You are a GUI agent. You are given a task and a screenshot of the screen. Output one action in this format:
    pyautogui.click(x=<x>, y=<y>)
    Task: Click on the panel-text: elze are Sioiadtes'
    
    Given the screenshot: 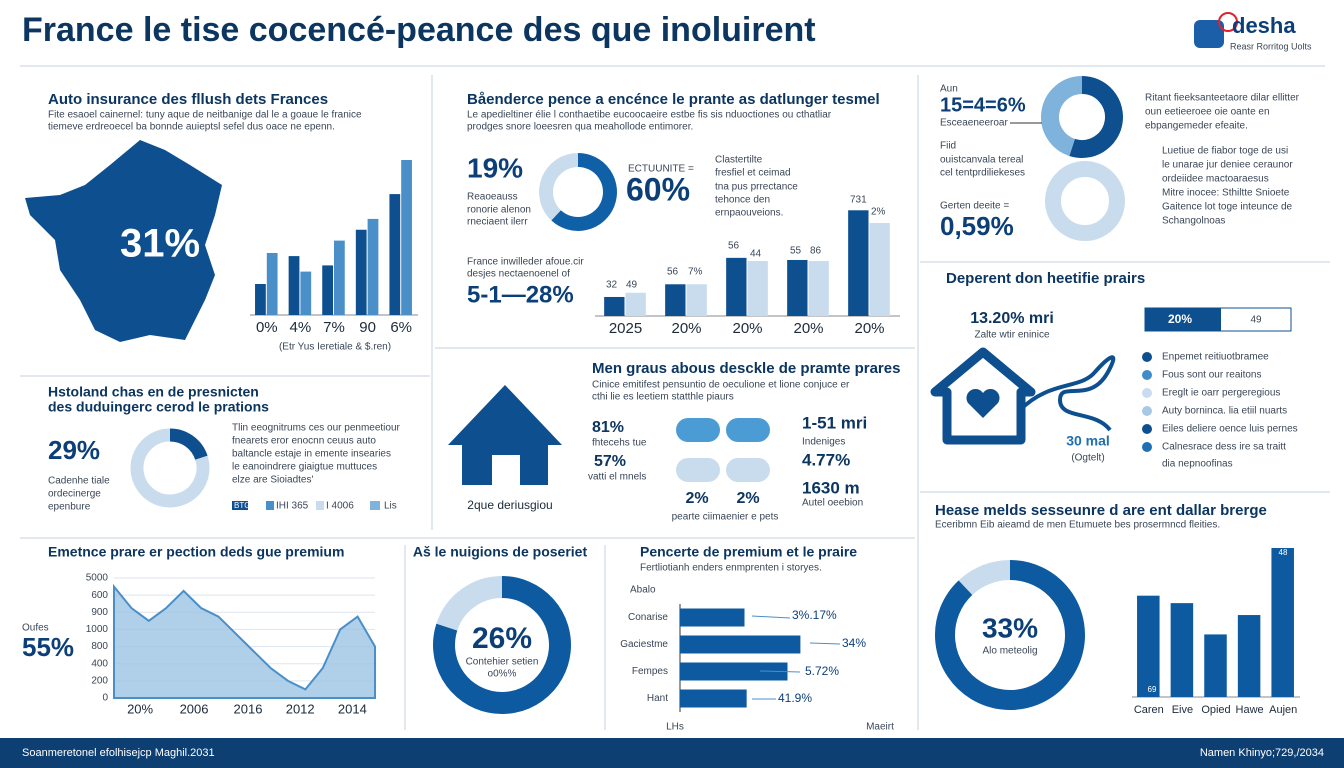 What is the action you would take?
    pyautogui.click(x=272, y=480)
    